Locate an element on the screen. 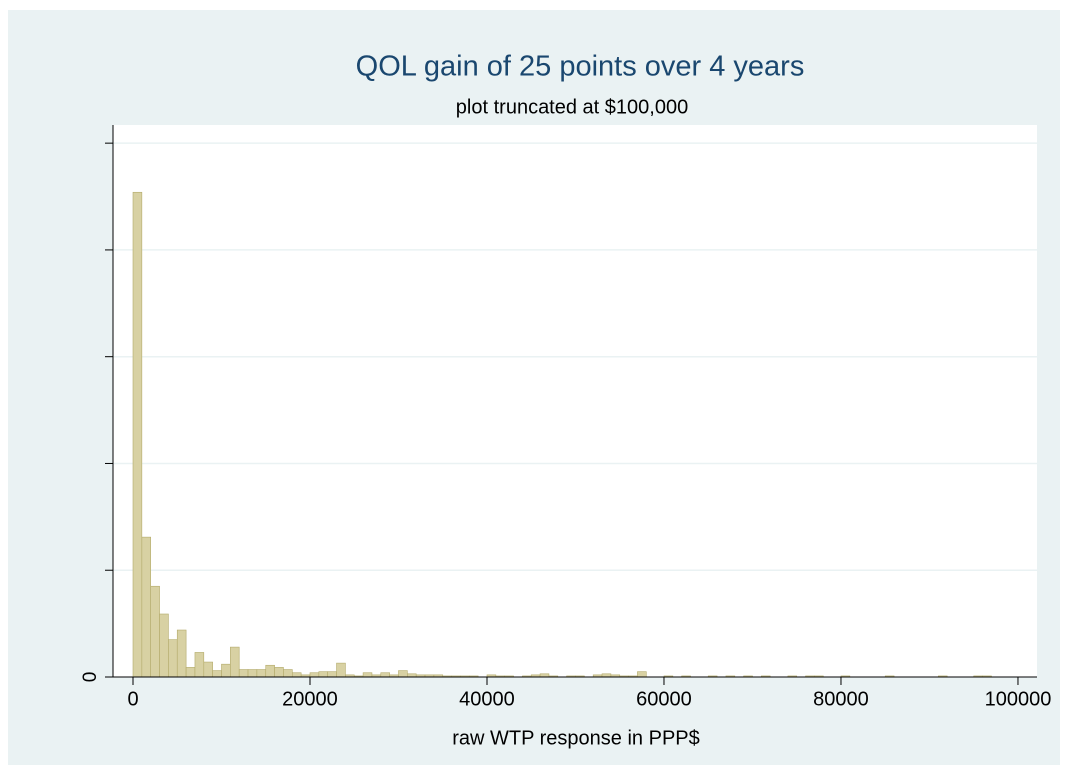 The width and height of the screenshot is (1068, 780). x-tick-label: 80000 is located at coordinates (841, 699).